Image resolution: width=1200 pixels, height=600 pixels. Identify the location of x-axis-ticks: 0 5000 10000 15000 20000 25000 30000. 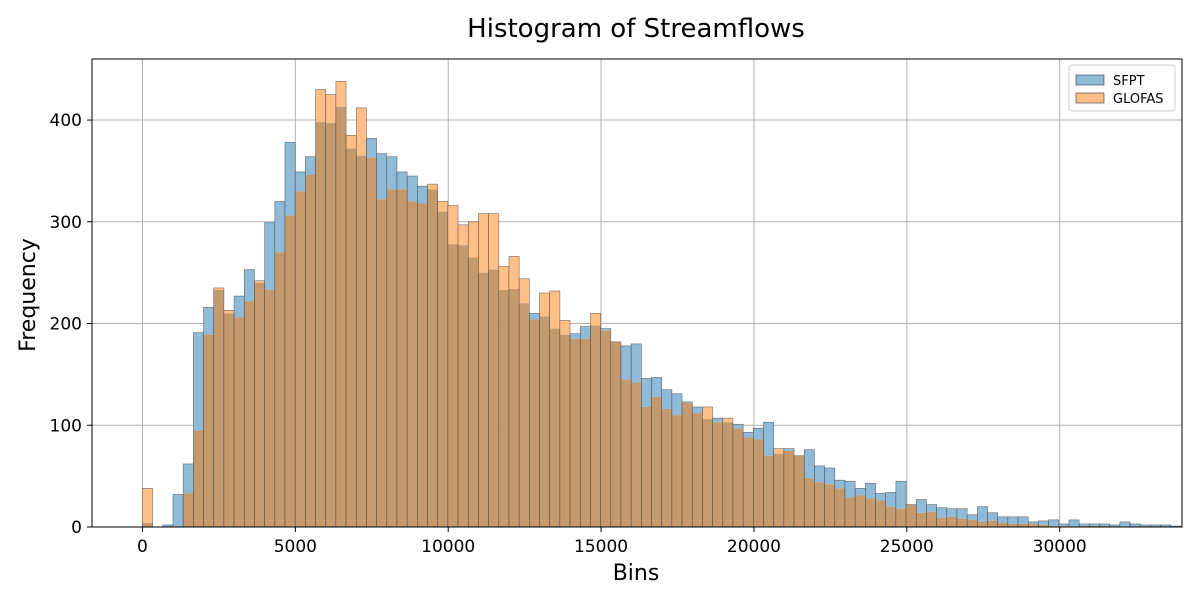
(612, 542).